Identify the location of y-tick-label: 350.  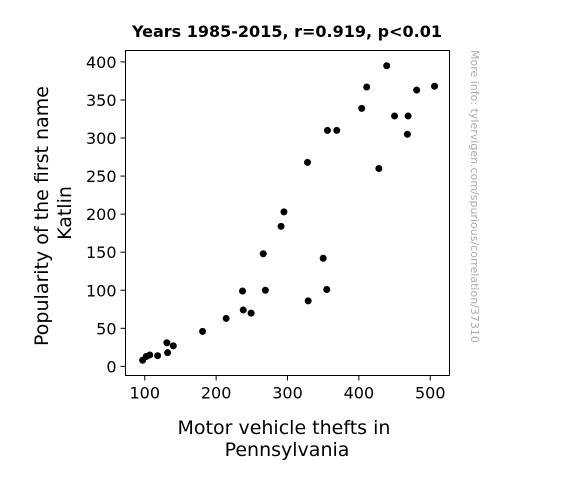
(101, 100).